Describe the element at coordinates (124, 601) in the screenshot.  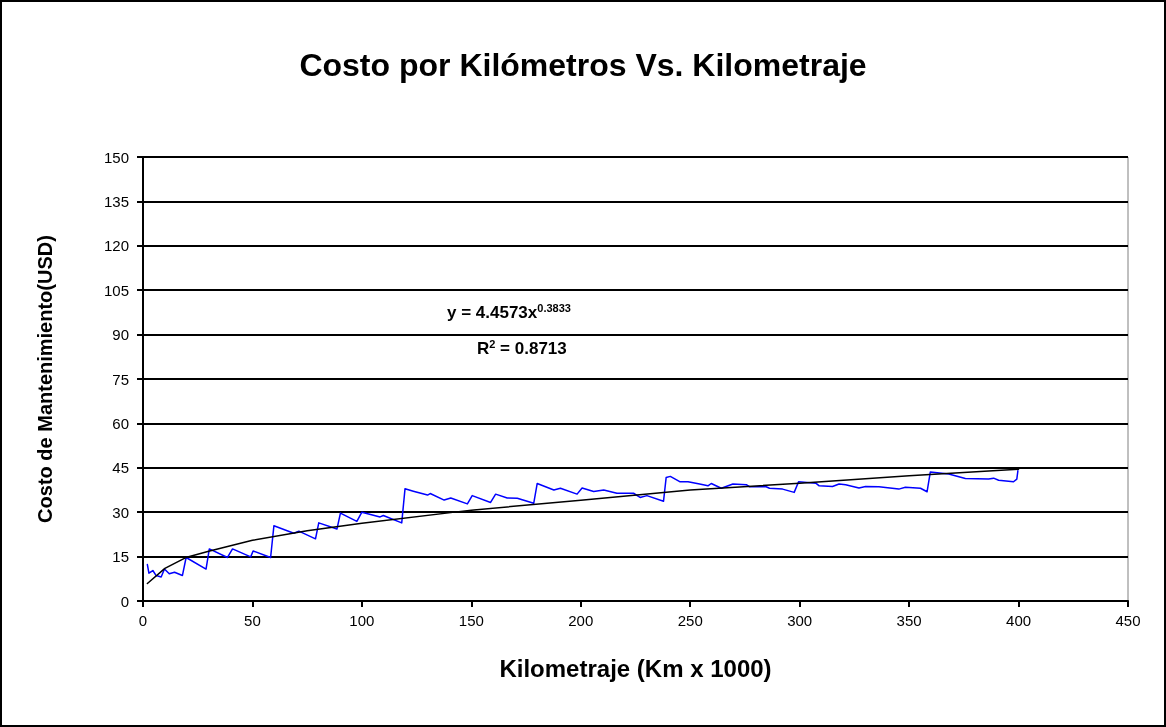
I see `y-tick-label: 0` at that location.